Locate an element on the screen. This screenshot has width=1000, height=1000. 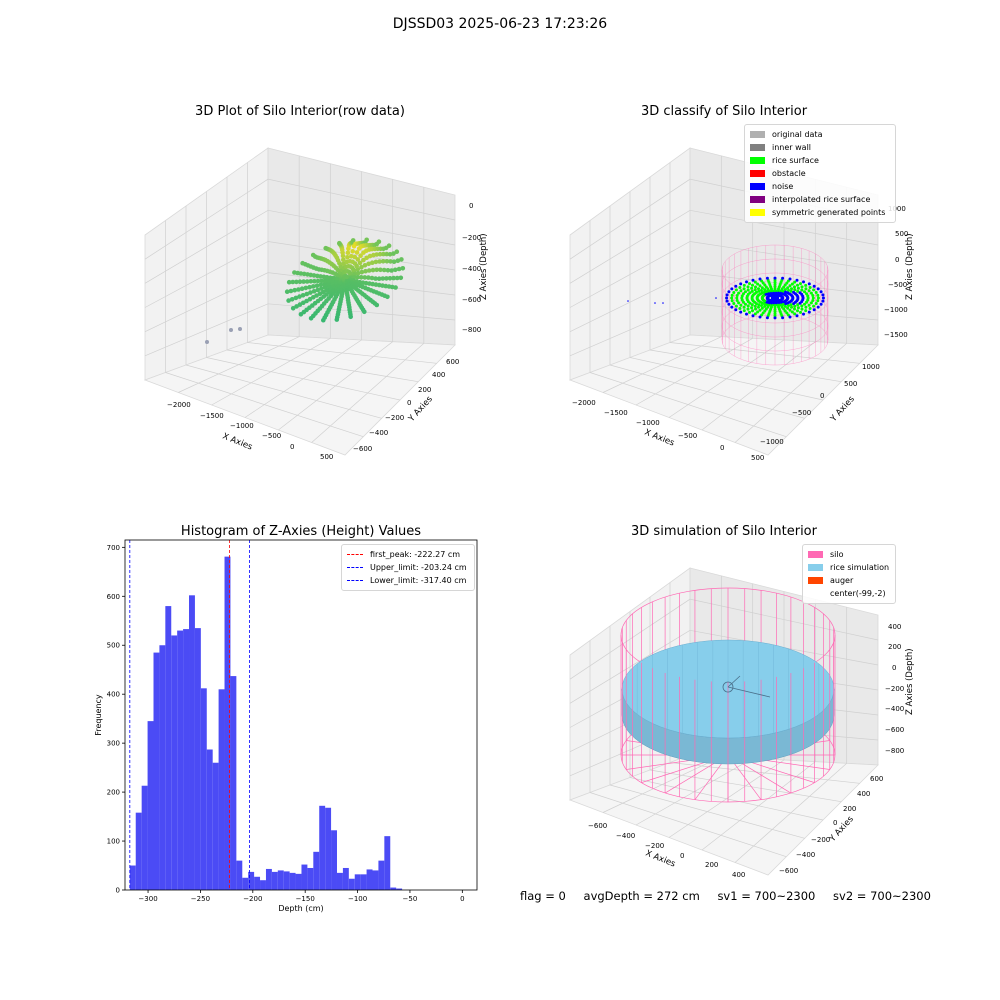
histogram-ytick-label: 0 is located at coordinates (118, 891).